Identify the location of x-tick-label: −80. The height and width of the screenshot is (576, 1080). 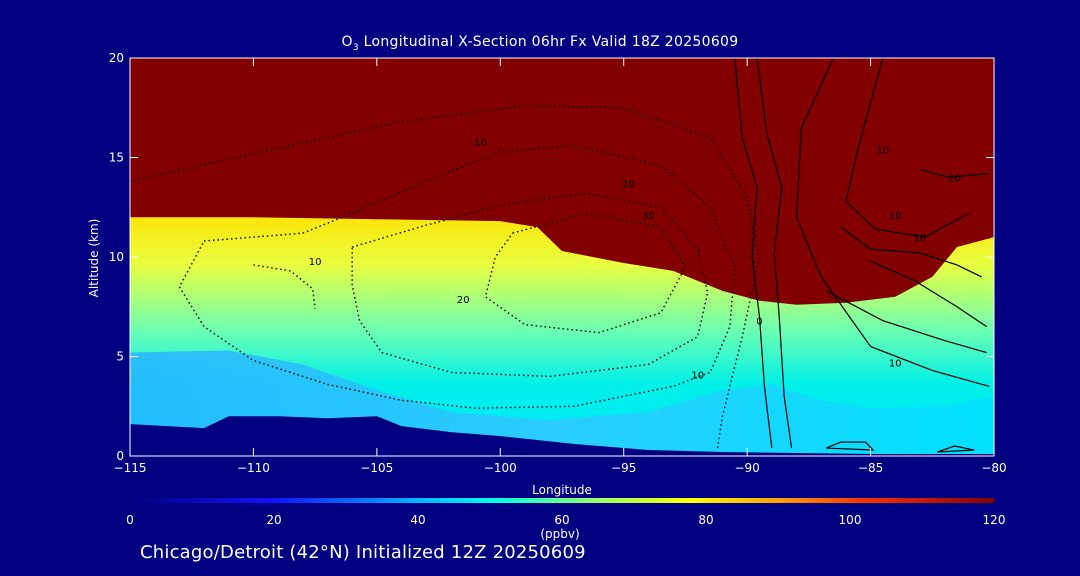
(993, 468).